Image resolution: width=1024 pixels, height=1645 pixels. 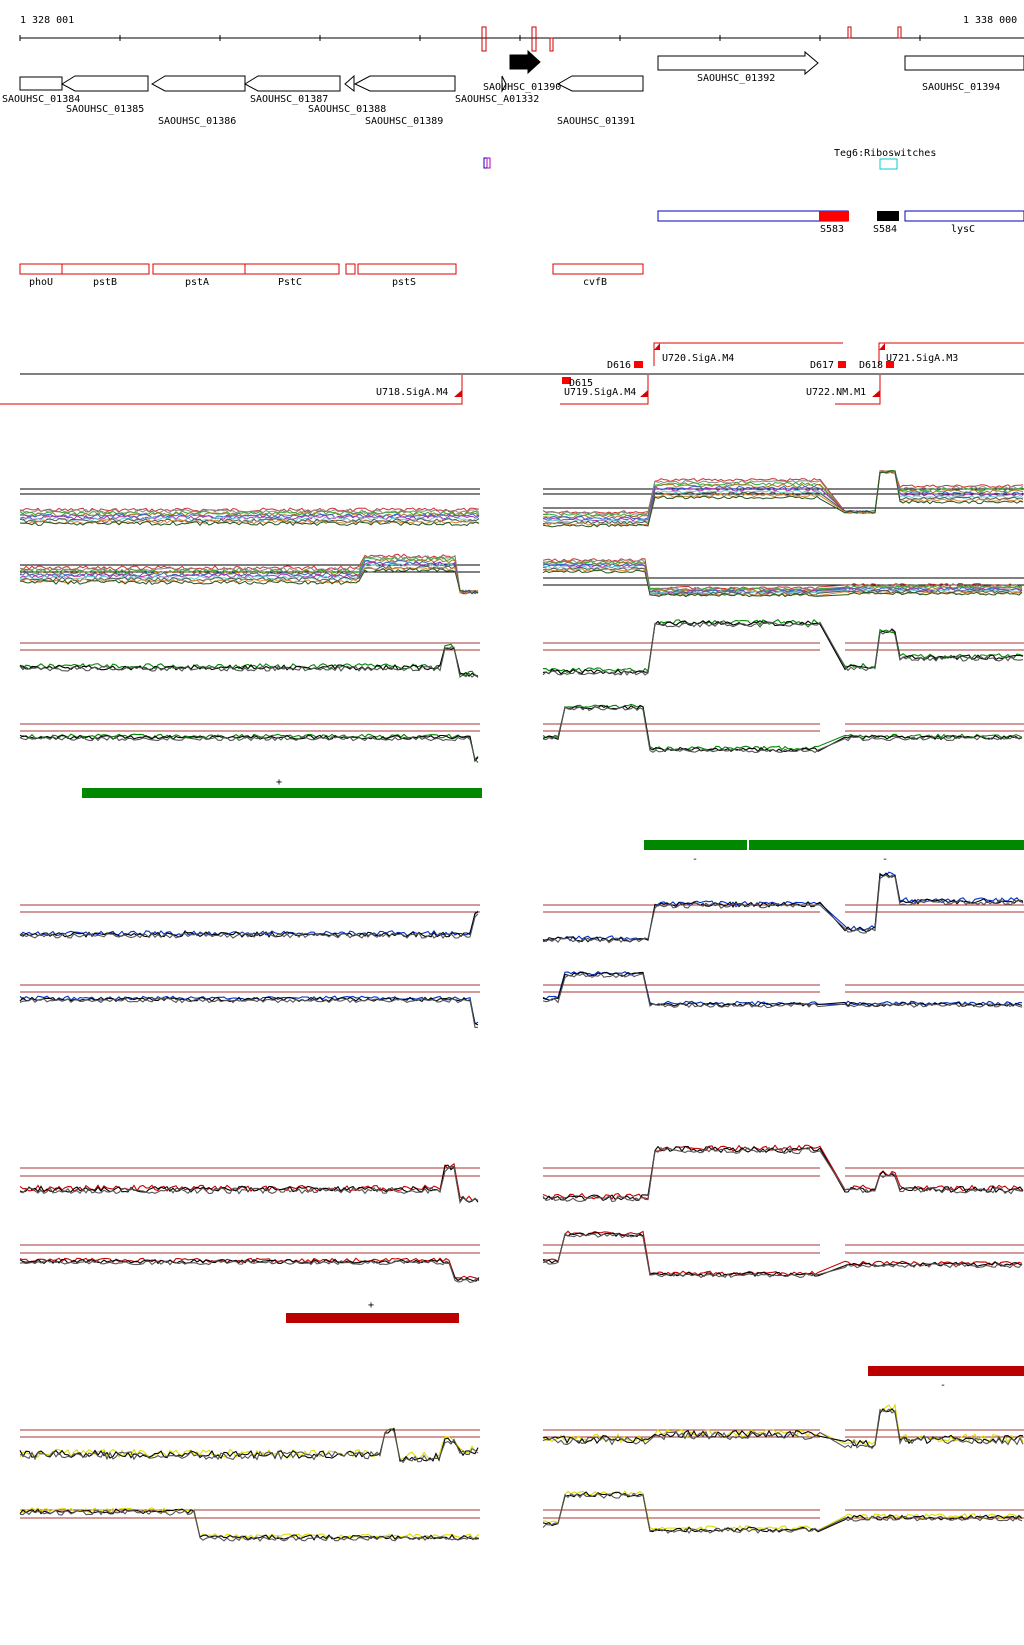 What do you see at coordinates (600, 392) in the screenshot?
I see `tss-label: U719.SigA.M4` at bounding box center [600, 392].